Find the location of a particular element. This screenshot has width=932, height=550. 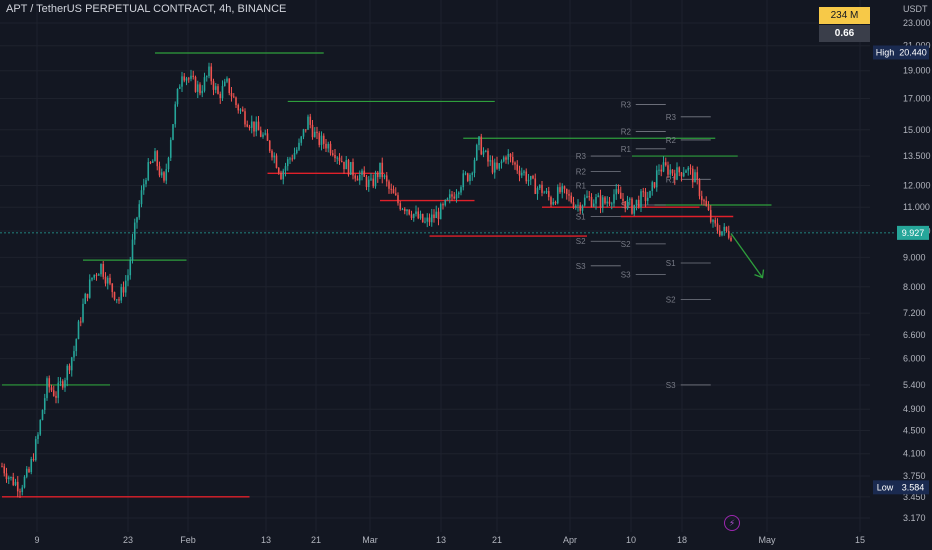

y-tick-label: 5.400 is located at coordinates (914, 385).